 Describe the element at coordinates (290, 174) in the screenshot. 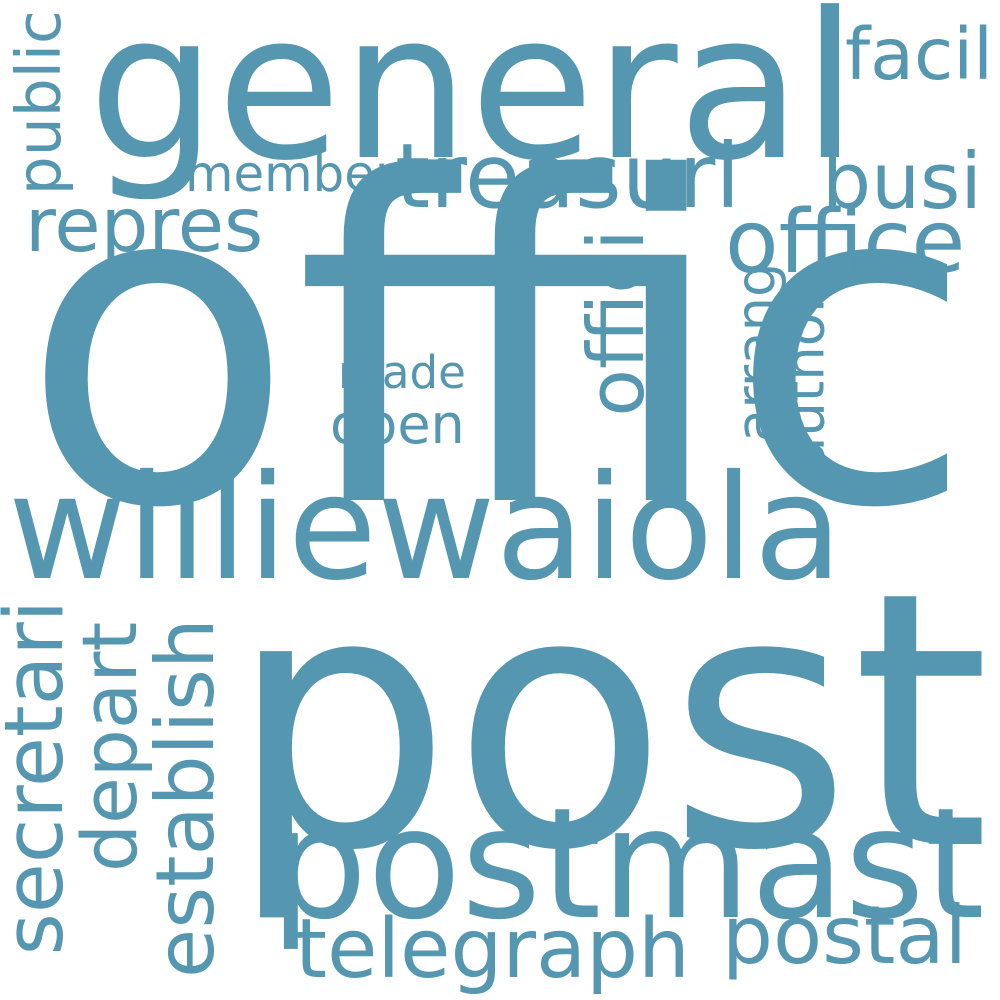

I see `word-member: member` at that location.